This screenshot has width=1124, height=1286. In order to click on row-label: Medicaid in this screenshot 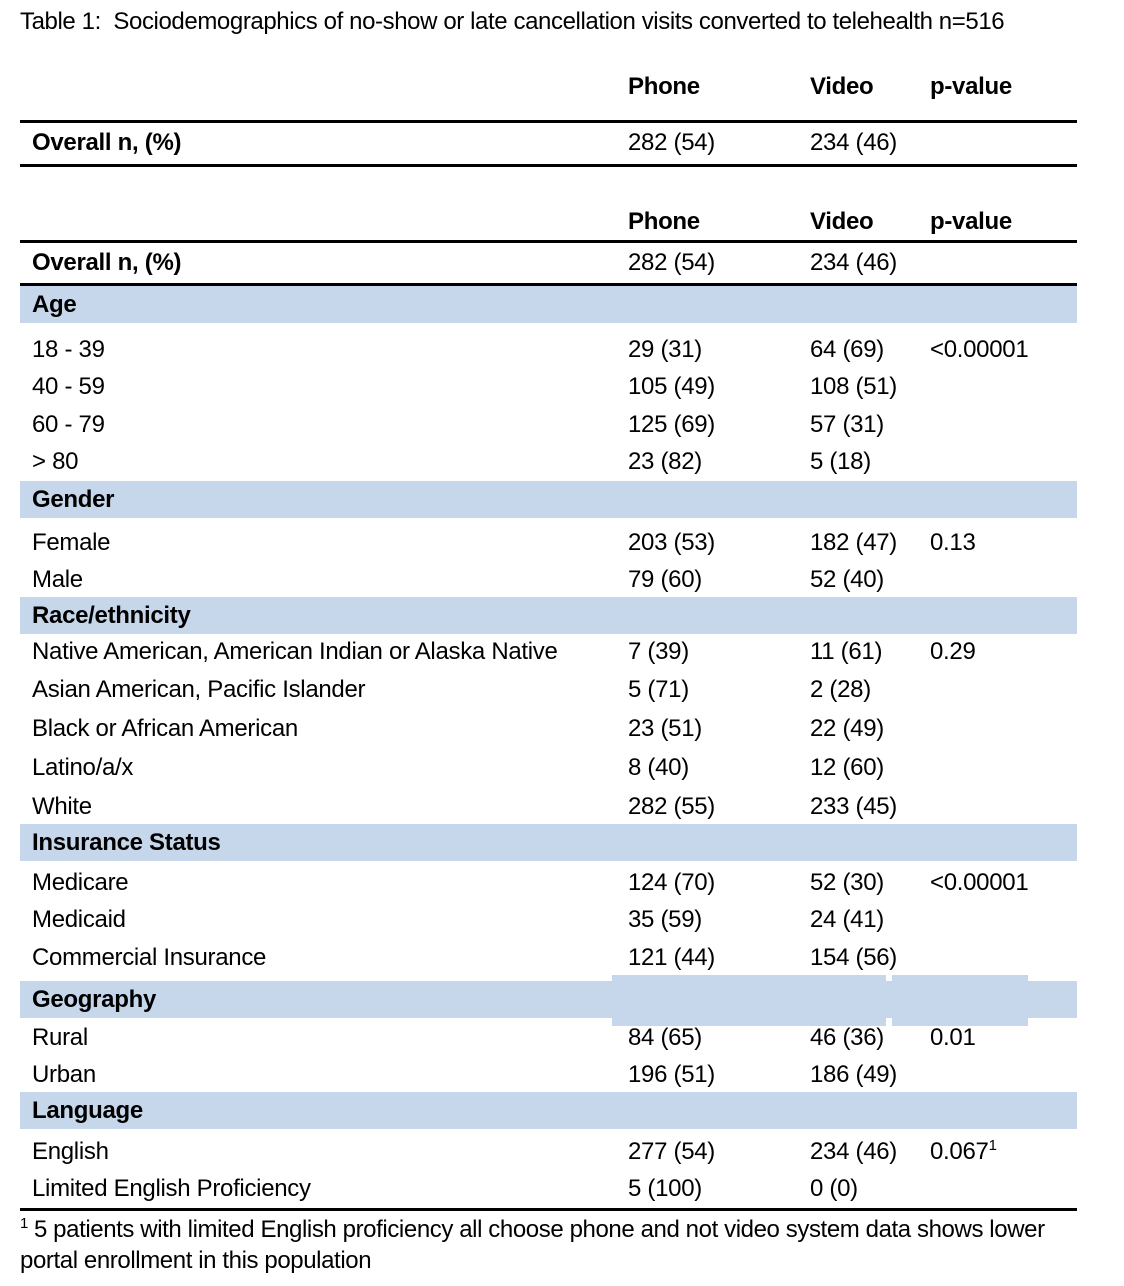, I will do `click(79, 919)`.